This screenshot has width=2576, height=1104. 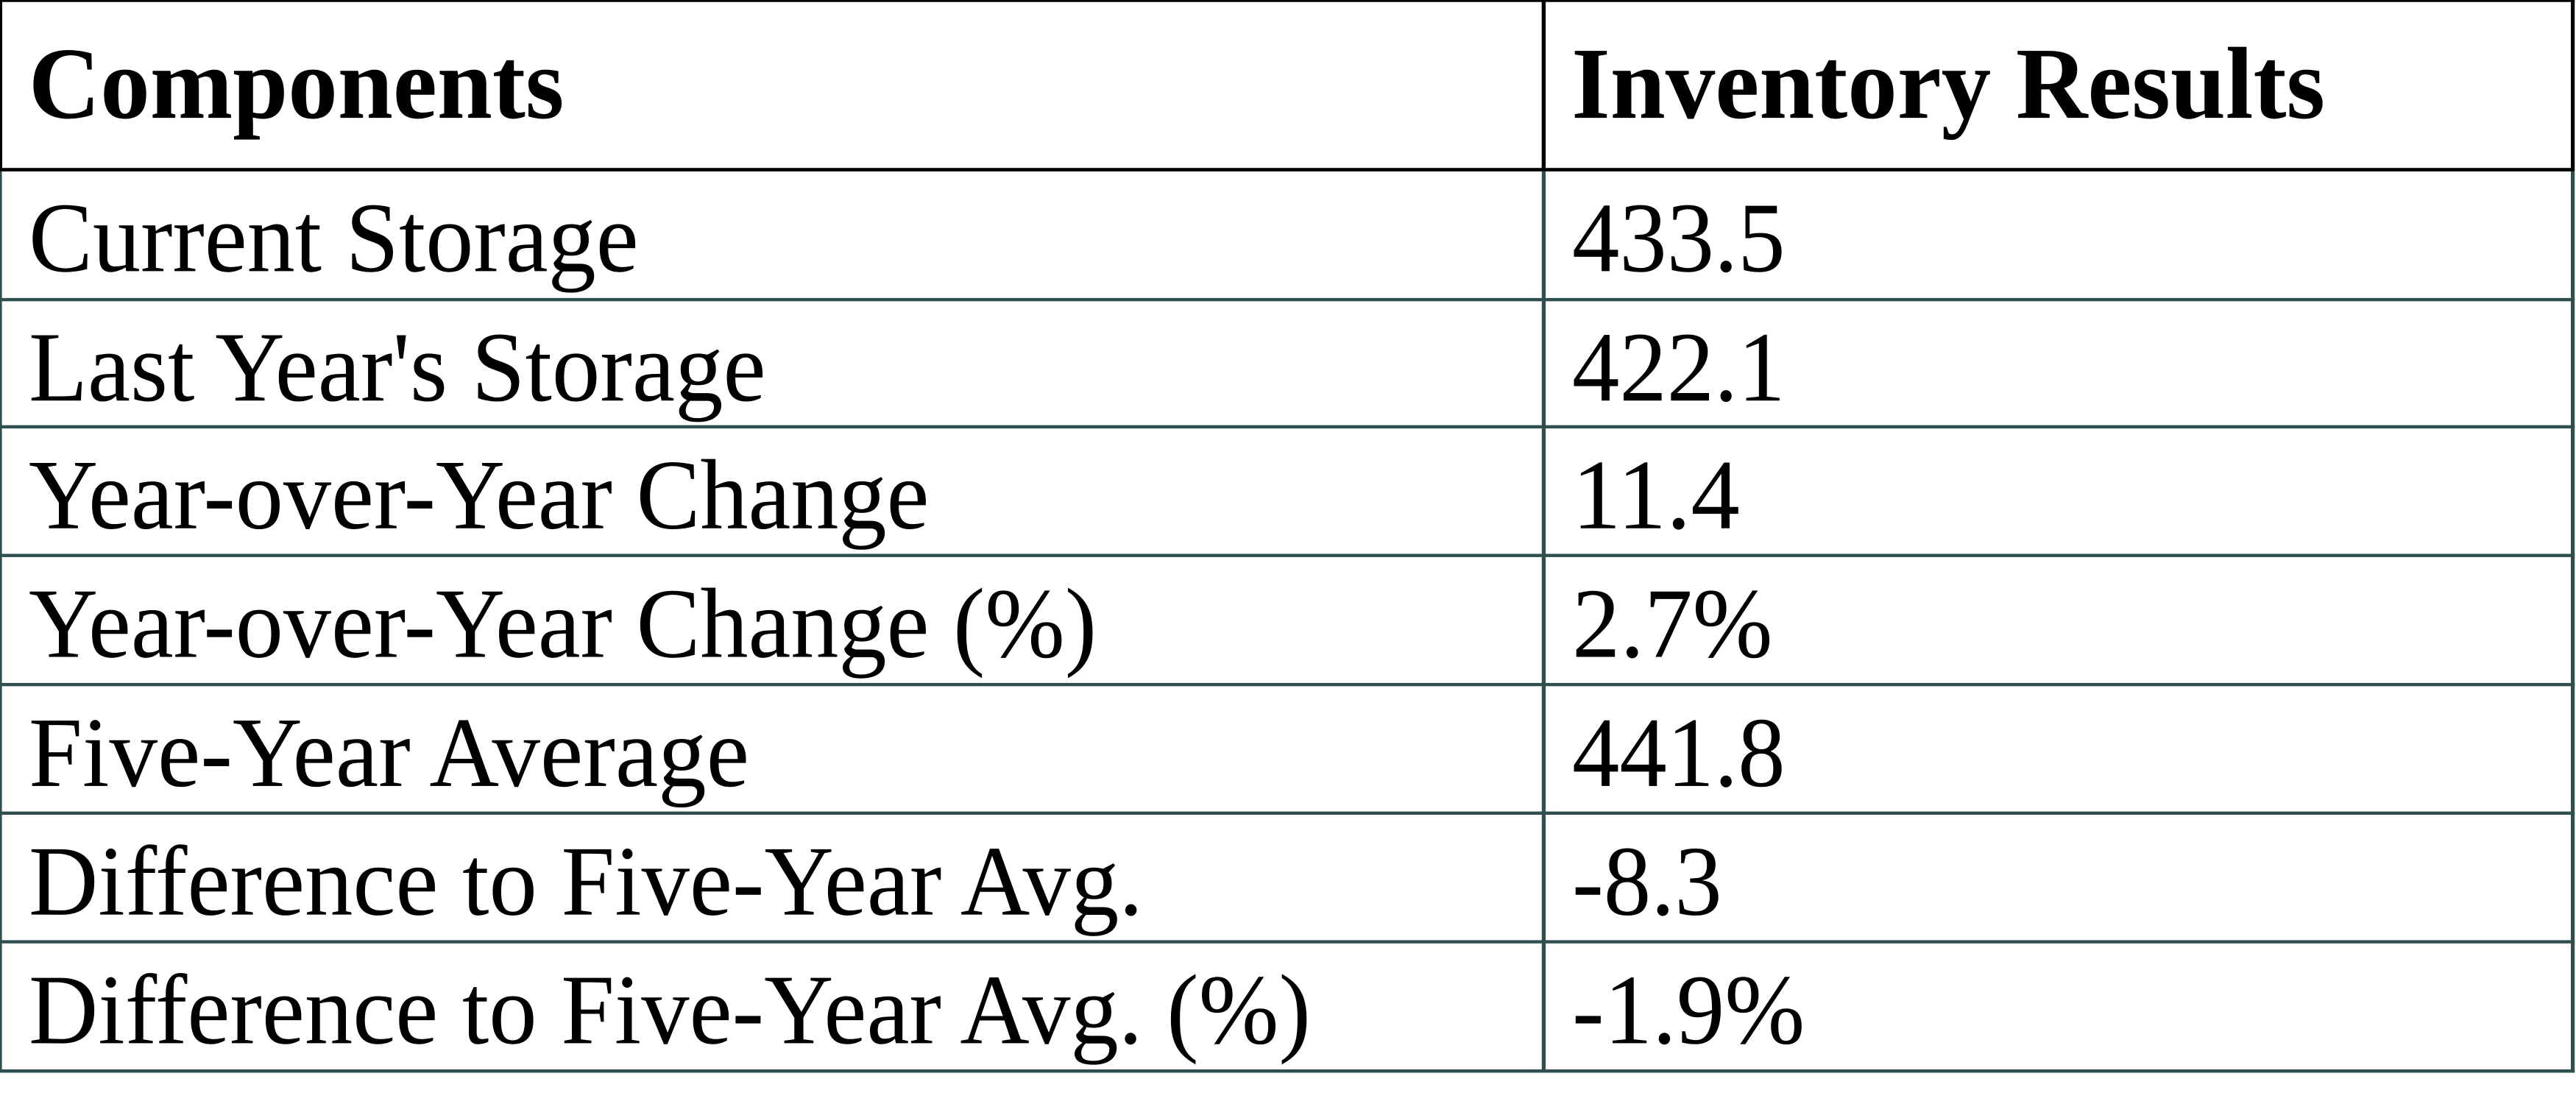 What do you see at coordinates (1656, 495) in the screenshot?
I see `svg-text: 11.4` at bounding box center [1656, 495].